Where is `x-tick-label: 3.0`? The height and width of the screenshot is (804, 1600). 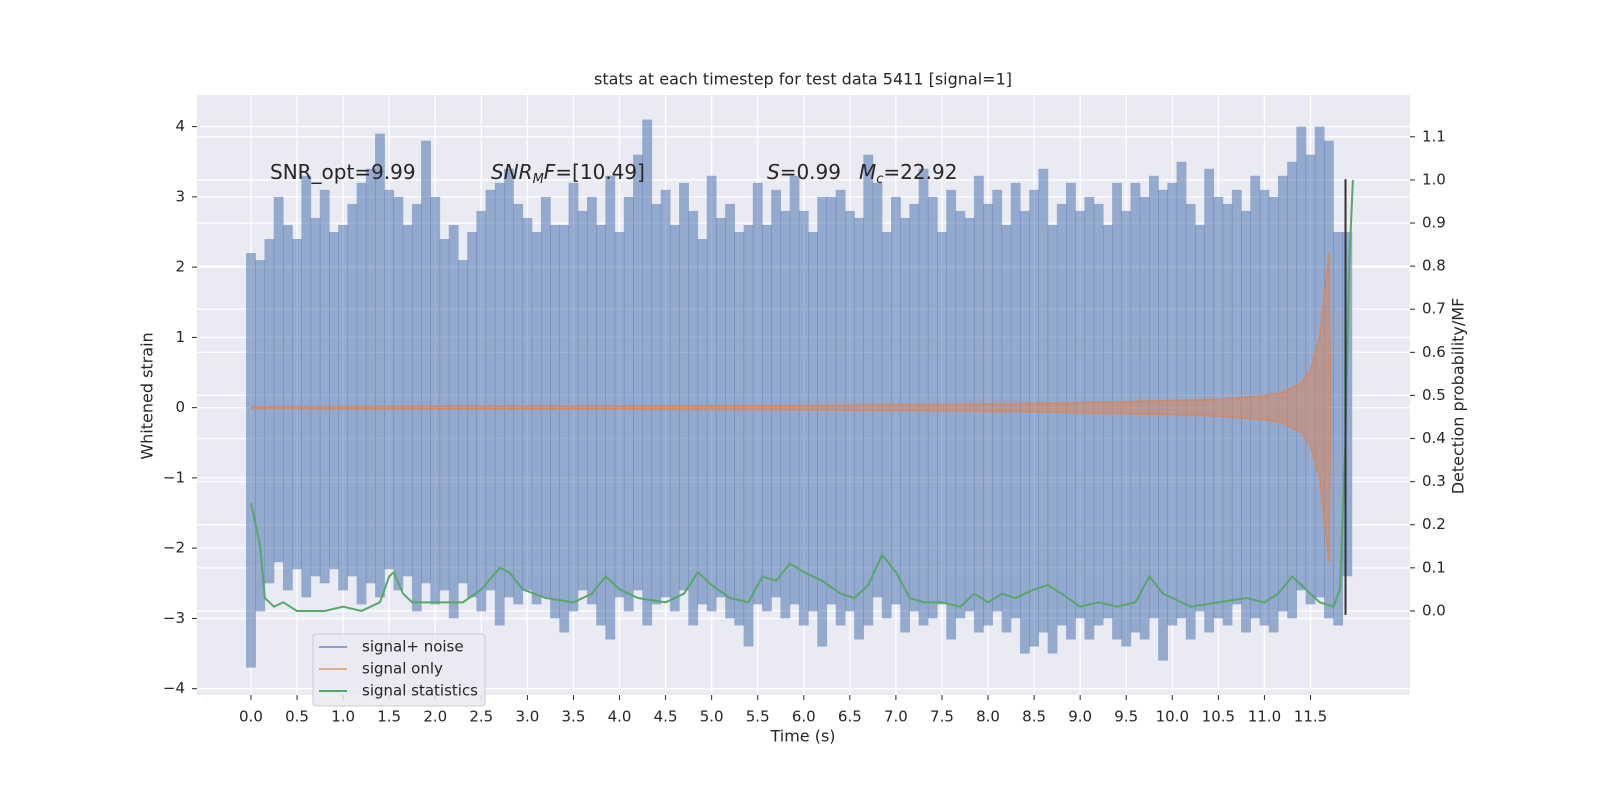
x-tick-label: 3.0 is located at coordinates (527, 717).